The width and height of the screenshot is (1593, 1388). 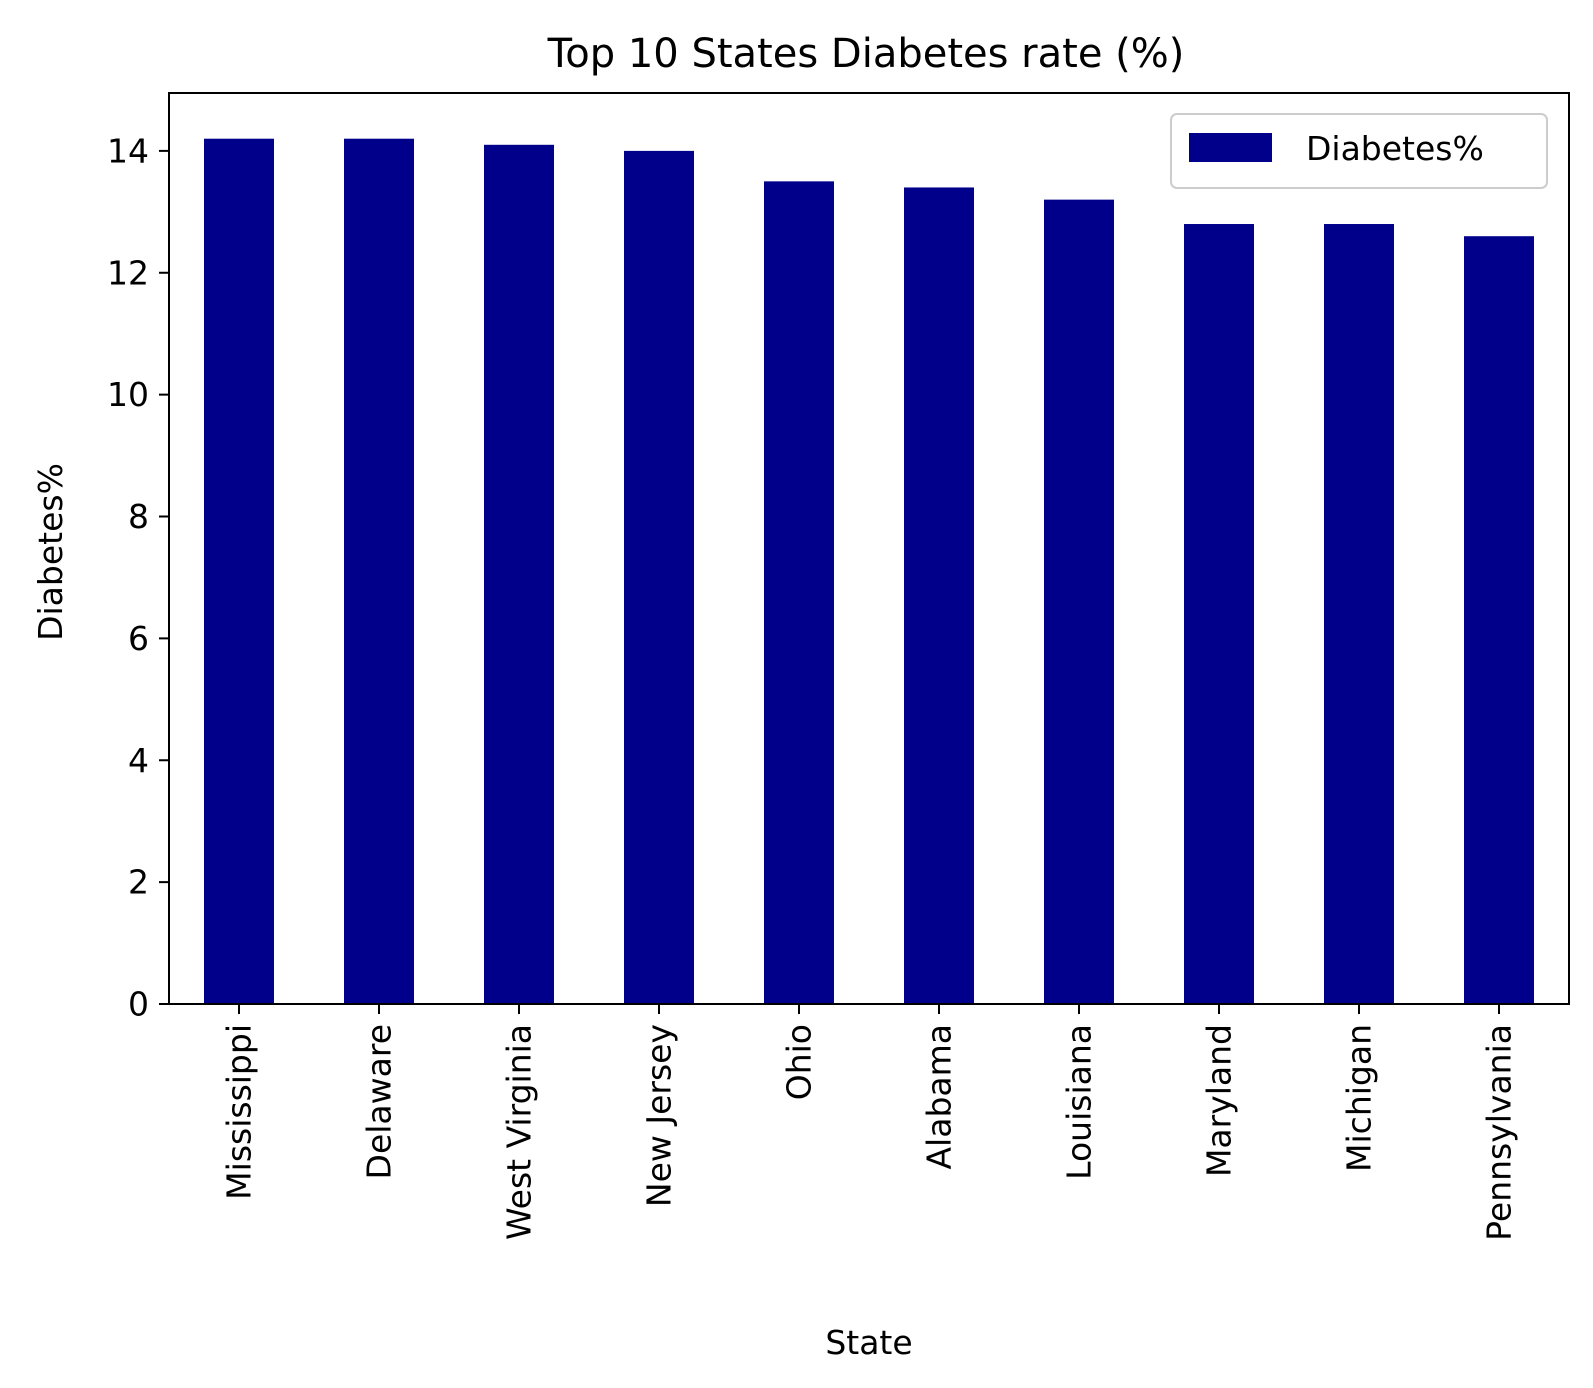 What do you see at coordinates (239, 571) in the screenshot?
I see `bar-mississippi` at bounding box center [239, 571].